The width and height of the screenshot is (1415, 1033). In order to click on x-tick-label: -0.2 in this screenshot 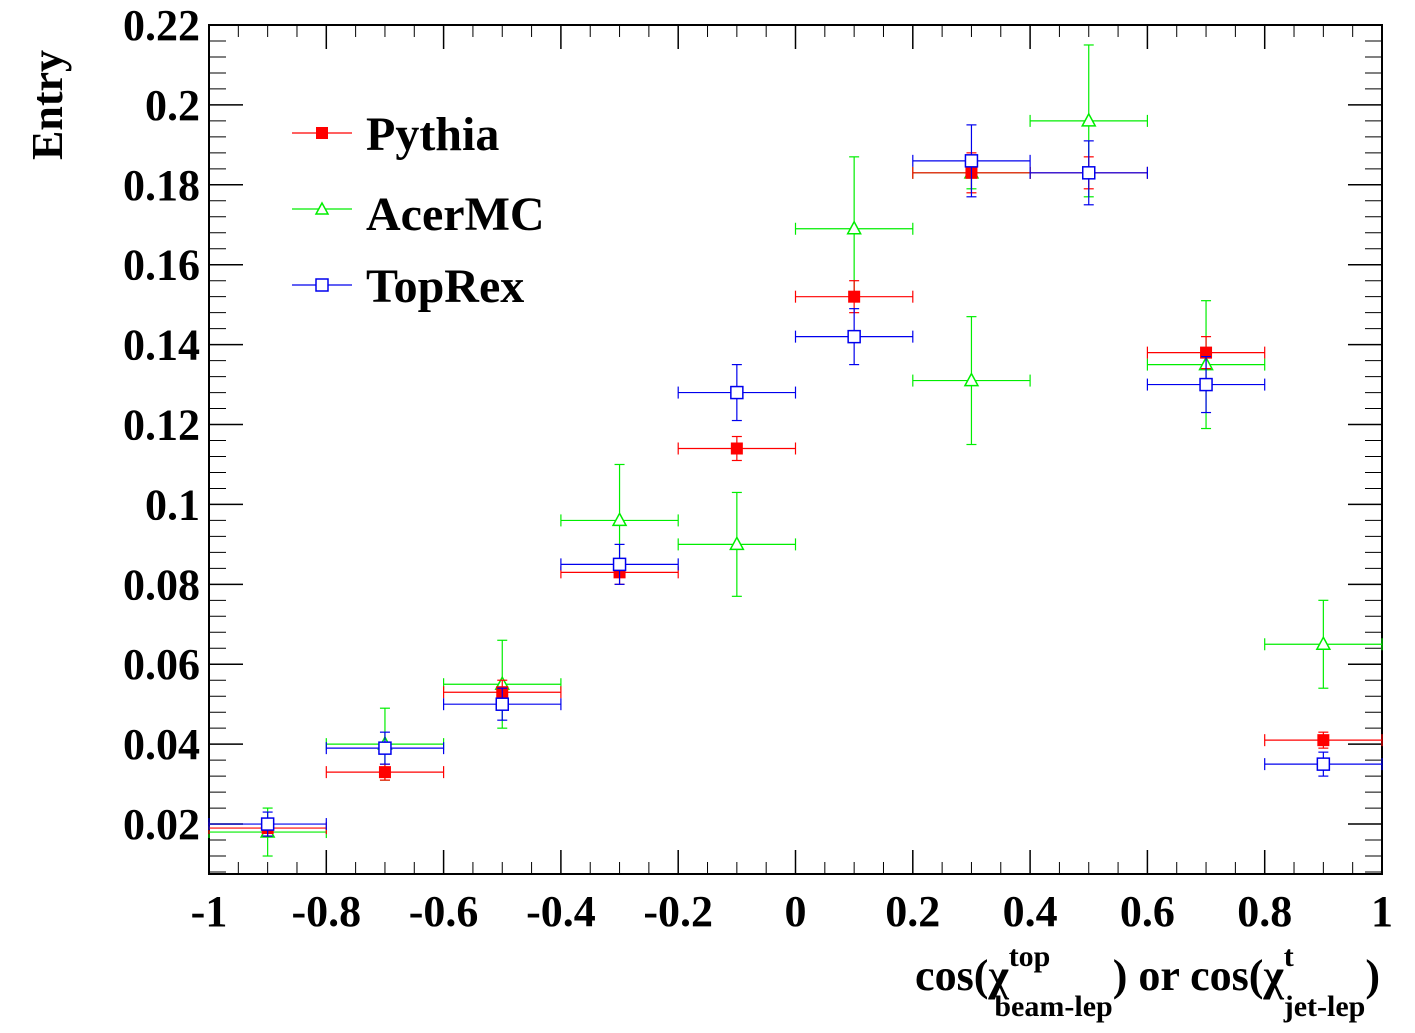, I will do `click(678, 911)`.